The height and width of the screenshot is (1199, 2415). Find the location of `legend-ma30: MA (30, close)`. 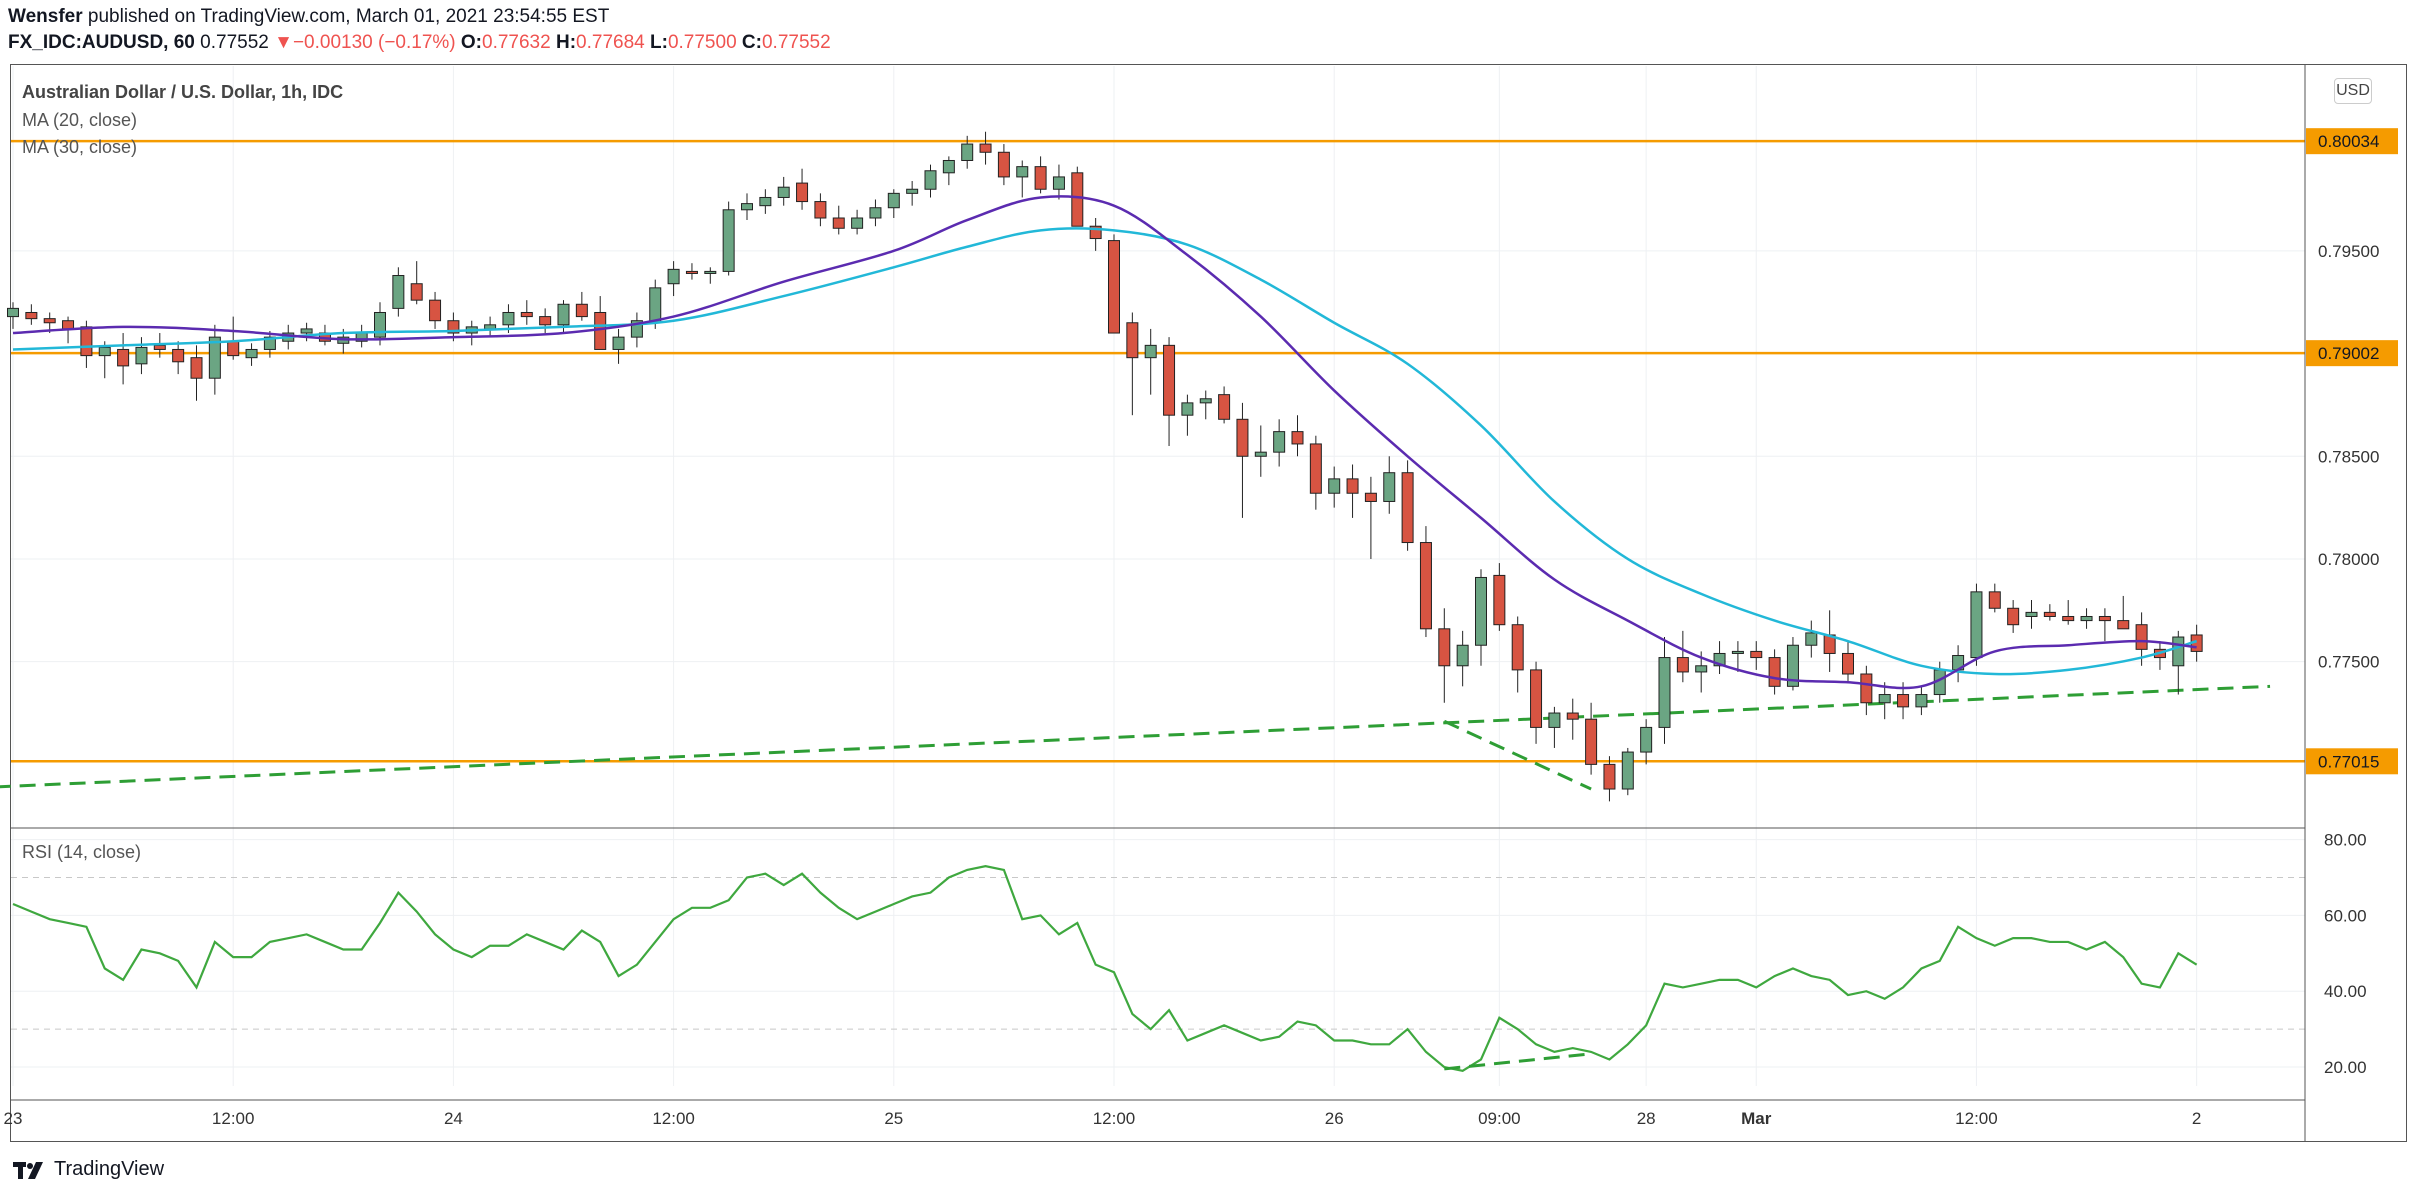

legend-ma30: MA (30, close) is located at coordinates (80, 147).